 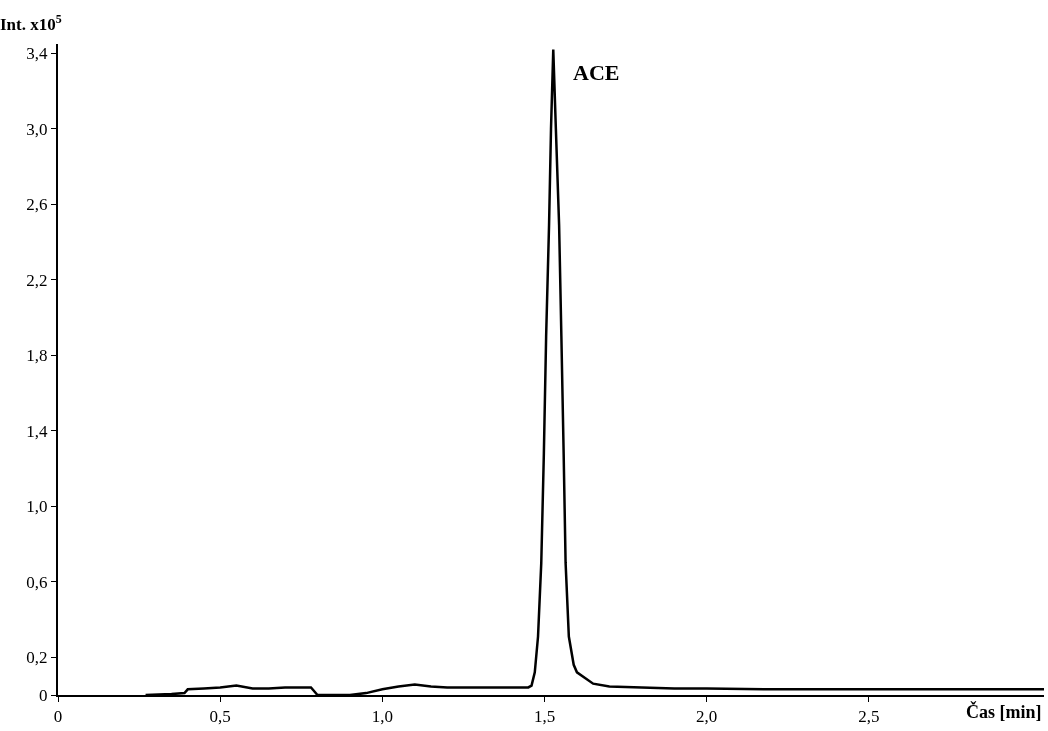 What do you see at coordinates (37, 54) in the screenshot?
I see `y-tick-label: 3,4` at bounding box center [37, 54].